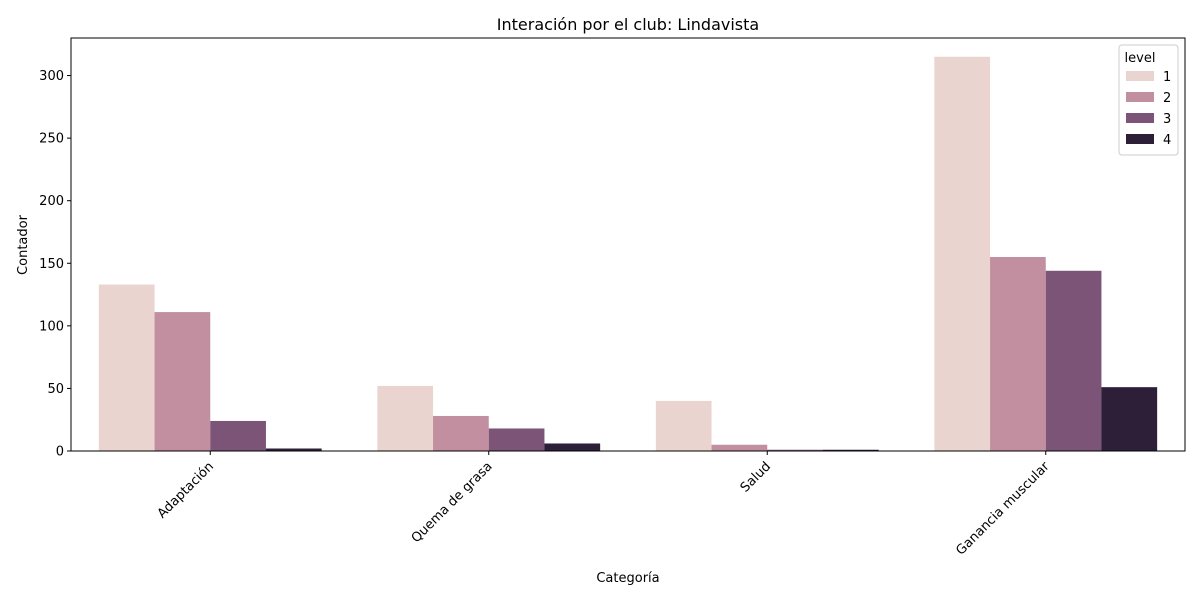  Describe the element at coordinates (756, 477) in the screenshot. I see `x-tick-label: Salud` at that location.